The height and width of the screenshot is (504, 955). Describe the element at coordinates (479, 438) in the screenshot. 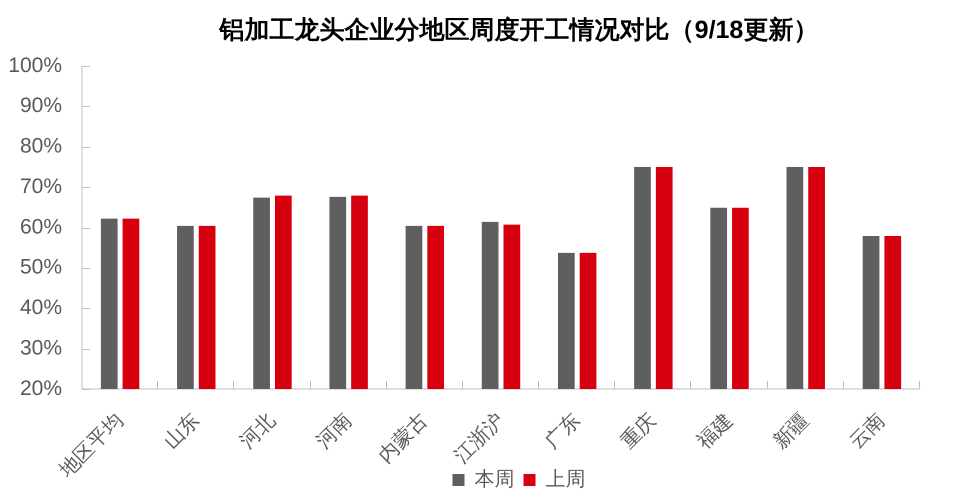

I see `x-tick-label: 江浙沪` at that location.